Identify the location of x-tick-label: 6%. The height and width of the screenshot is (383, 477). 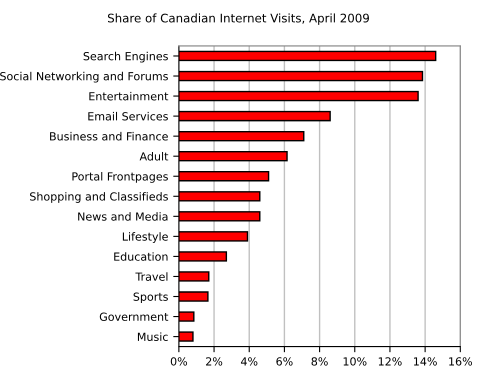
(284, 361).